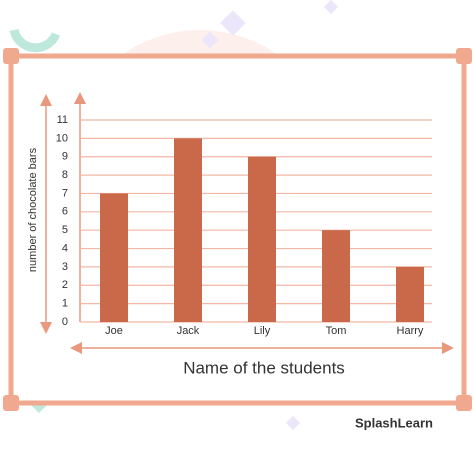 This screenshot has width=474, height=467. Describe the element at coordinates (65, 285) in the screenshot. I see `y-tick-label: 2` at that location.